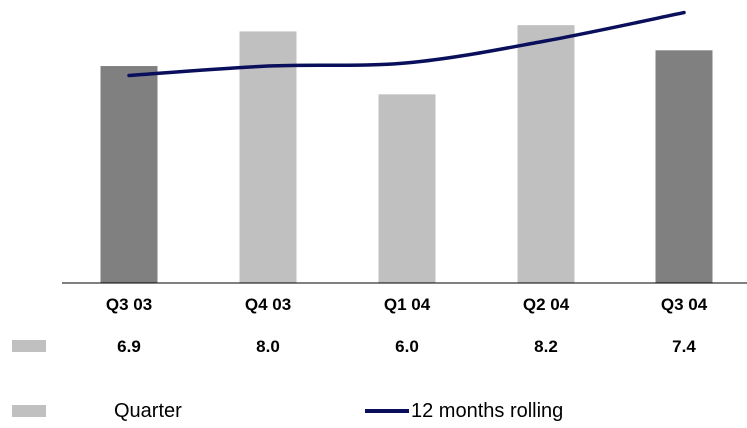 This screenshot has height=428, width=747. What do you see at coordinates (387, 411) in the screenshot?
I see `legend-rolling-line` at bounding box center [387, 411].